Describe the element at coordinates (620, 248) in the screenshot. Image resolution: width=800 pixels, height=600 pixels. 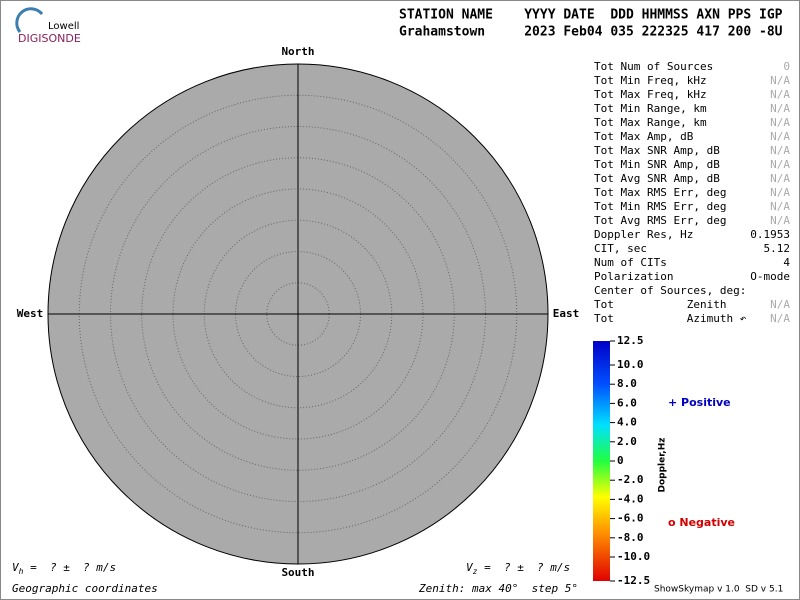
I see `stat-label: CIT, sec` at that location.